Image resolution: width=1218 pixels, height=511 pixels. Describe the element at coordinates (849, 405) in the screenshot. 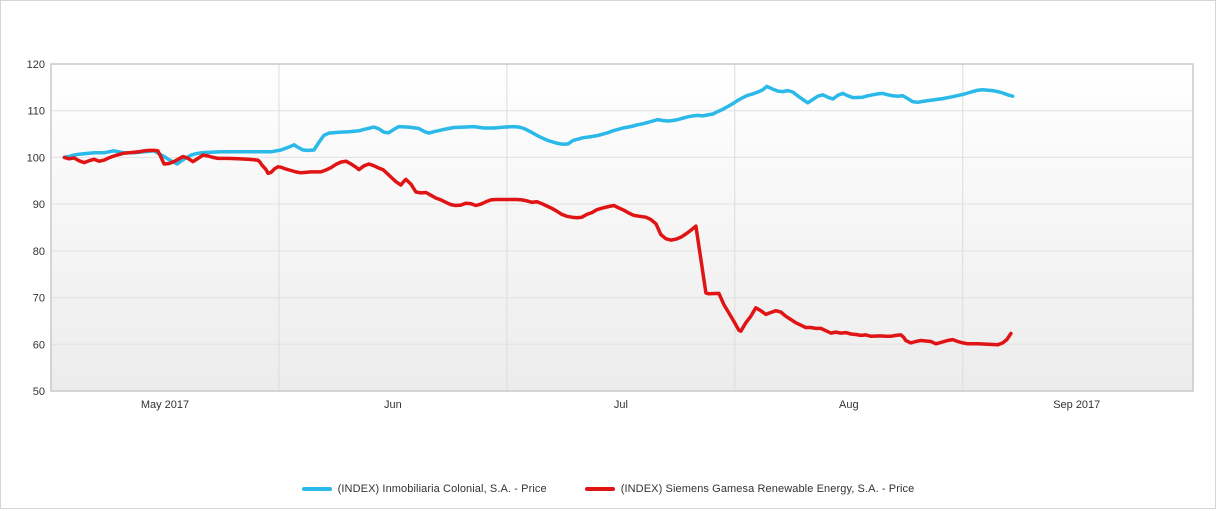

I see `x-axis-tick-label: Aug` at that location.